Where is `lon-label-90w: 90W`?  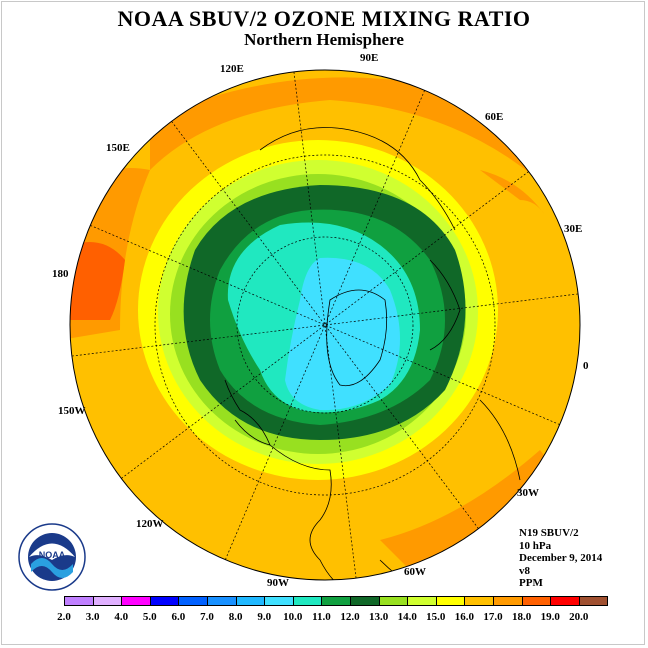 lon-label-90w: 90W is located at coordinates (278, 583).